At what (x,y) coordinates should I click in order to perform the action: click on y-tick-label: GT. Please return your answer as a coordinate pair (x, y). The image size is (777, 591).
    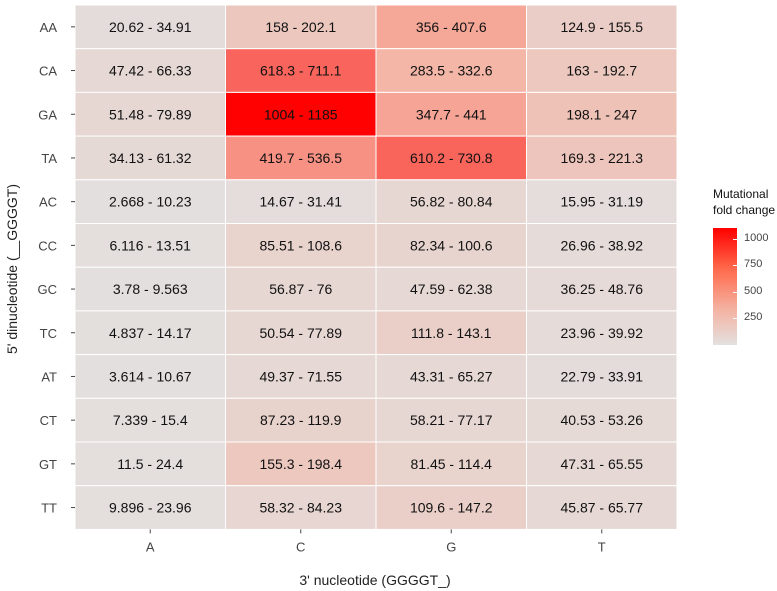
    Looking at the image, I should click on (48, 464).